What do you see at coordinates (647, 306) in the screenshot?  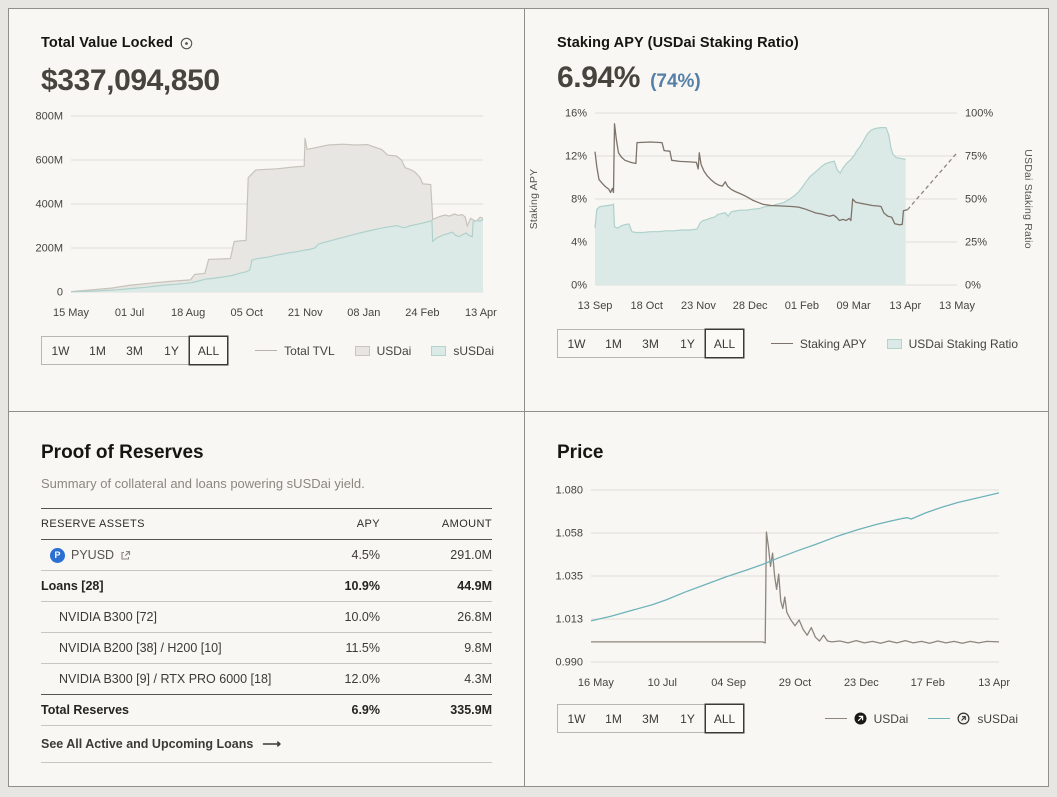 I see `svg-text: 18 Oct` at bounding box center [647, 306].